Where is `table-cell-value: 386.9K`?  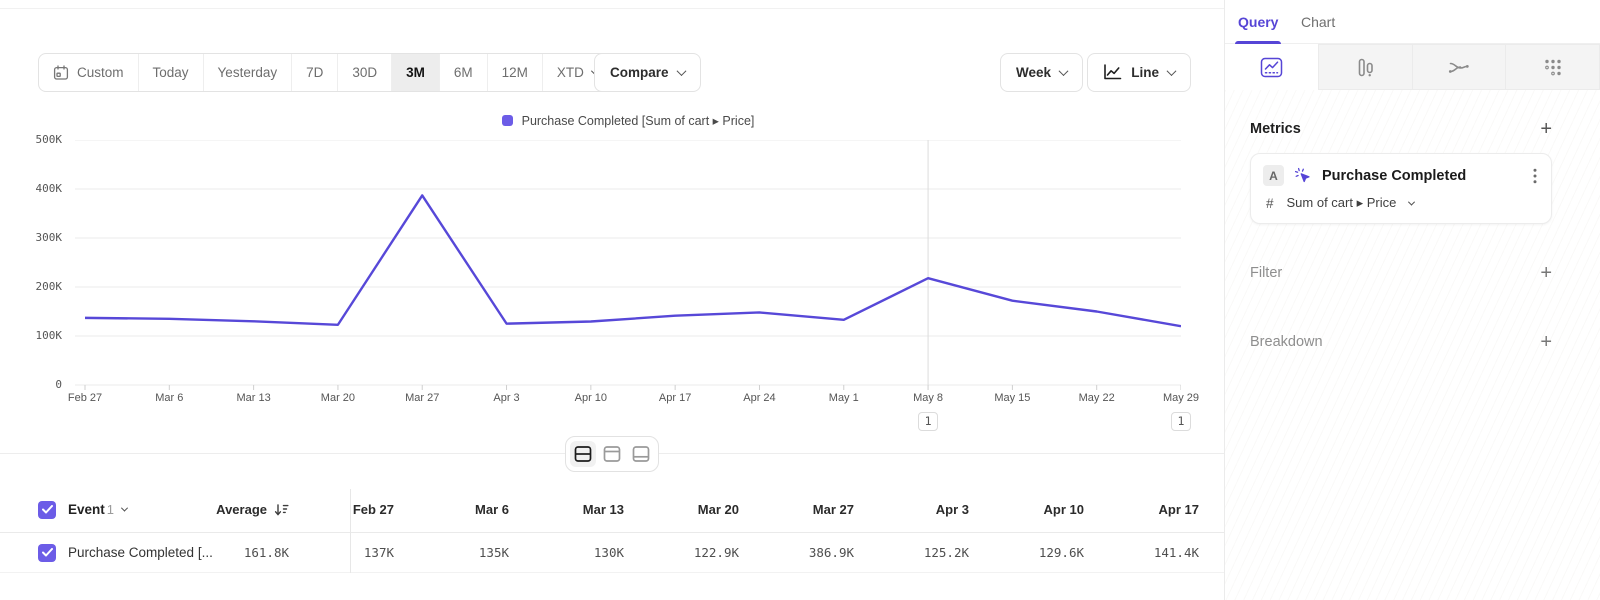 table-cell-value: 386.9K is located at coordinates (831, 552).